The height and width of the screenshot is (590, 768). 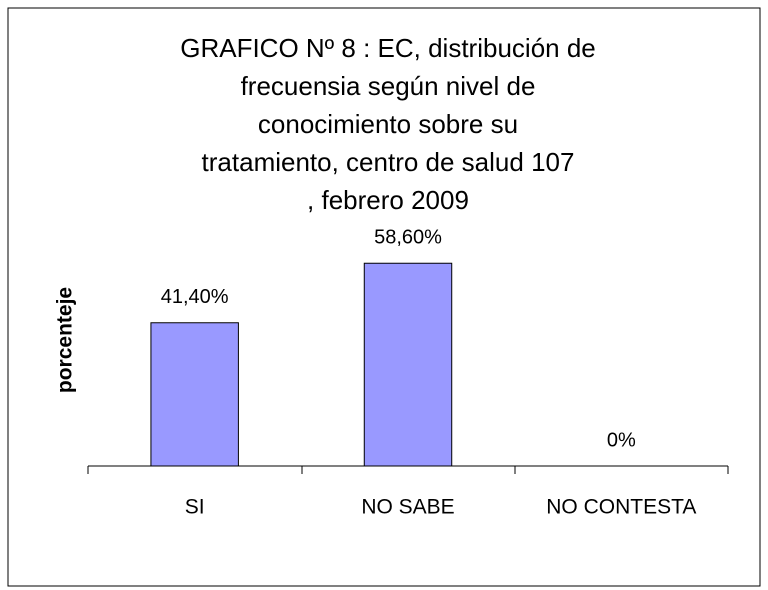 What do you see at coordinates (408, 238) in the screenshot?
I see `data-label: 58,60%` at bounding box center [408, 238].